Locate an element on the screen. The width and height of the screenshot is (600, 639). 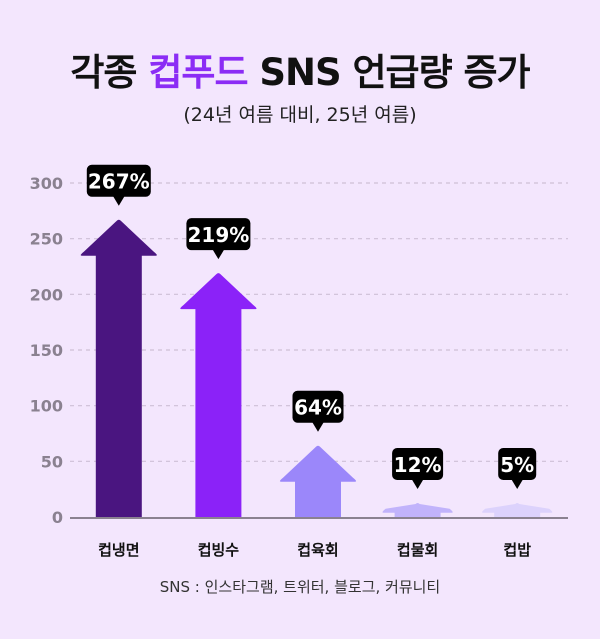
data-label: 64% is located at coordinates (318, 408).